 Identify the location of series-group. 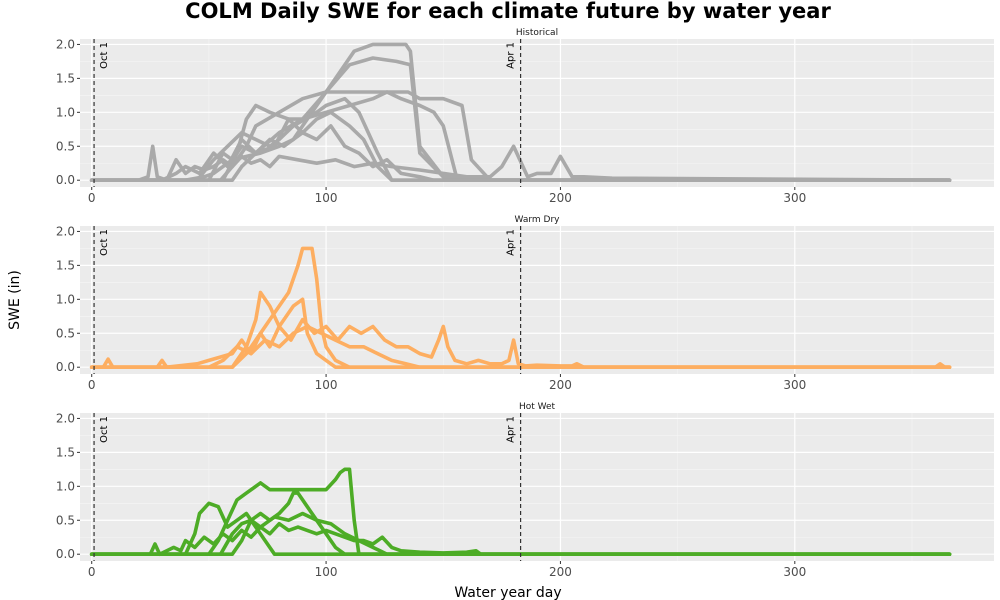
(520, 512).